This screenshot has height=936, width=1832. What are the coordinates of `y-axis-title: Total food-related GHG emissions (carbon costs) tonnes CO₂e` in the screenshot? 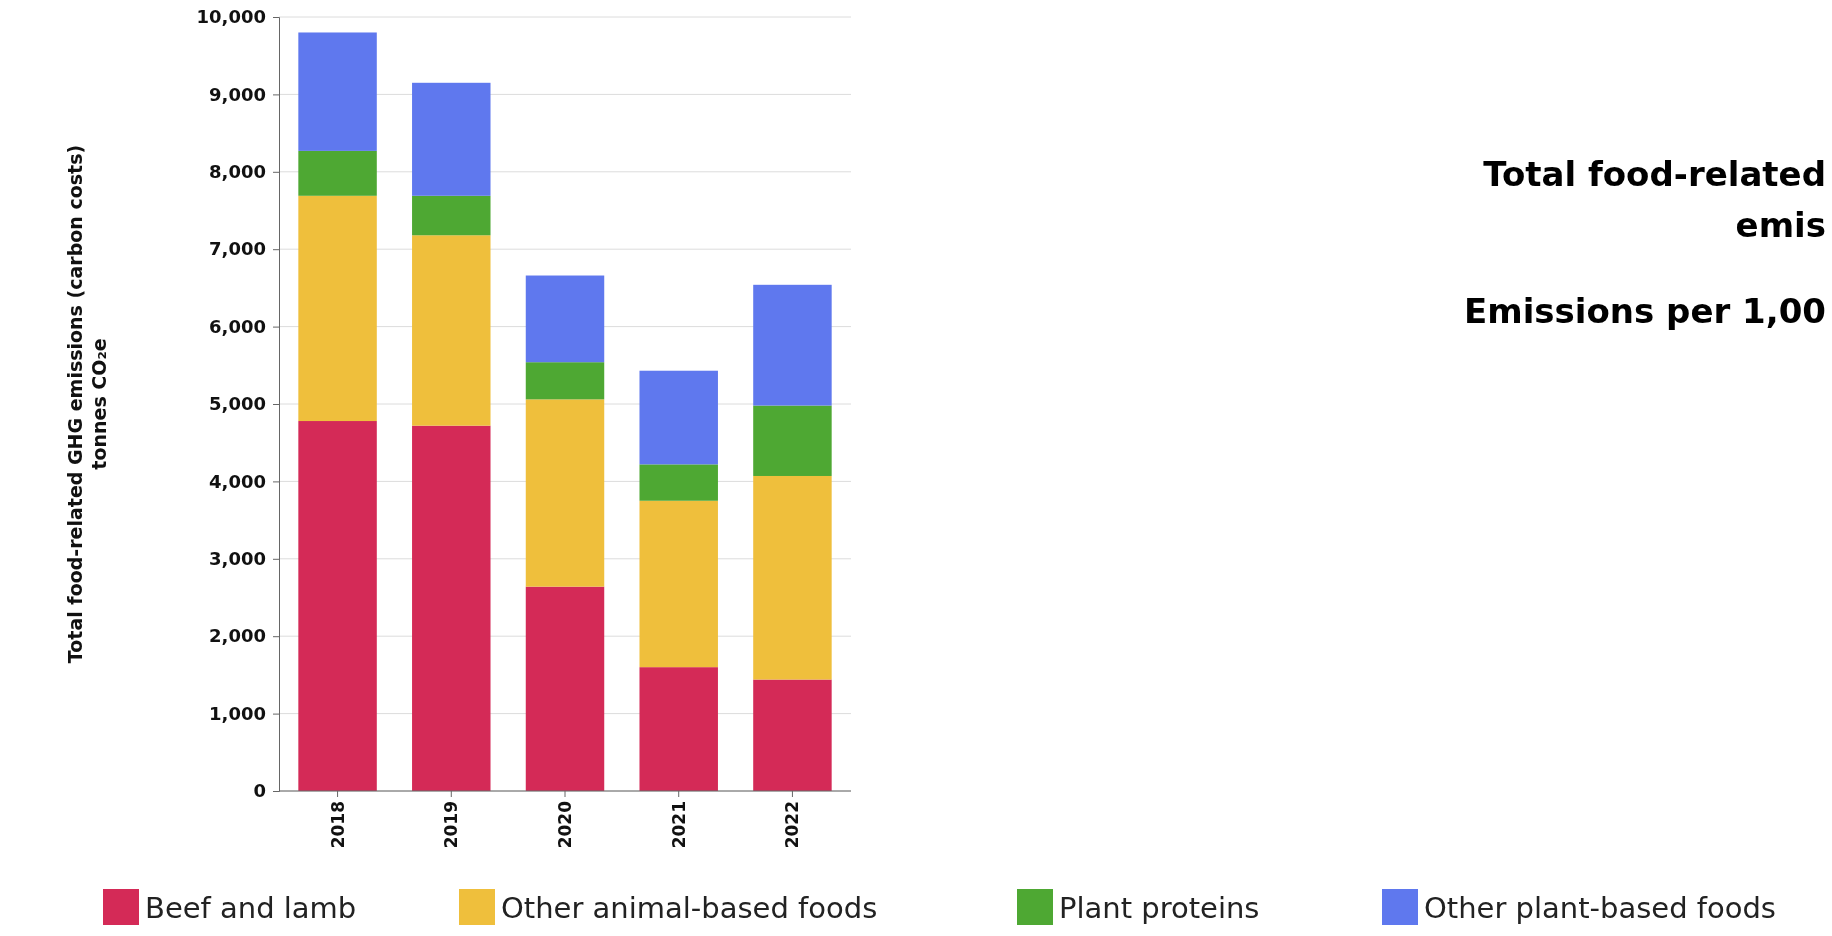 It's located at (87, 404).